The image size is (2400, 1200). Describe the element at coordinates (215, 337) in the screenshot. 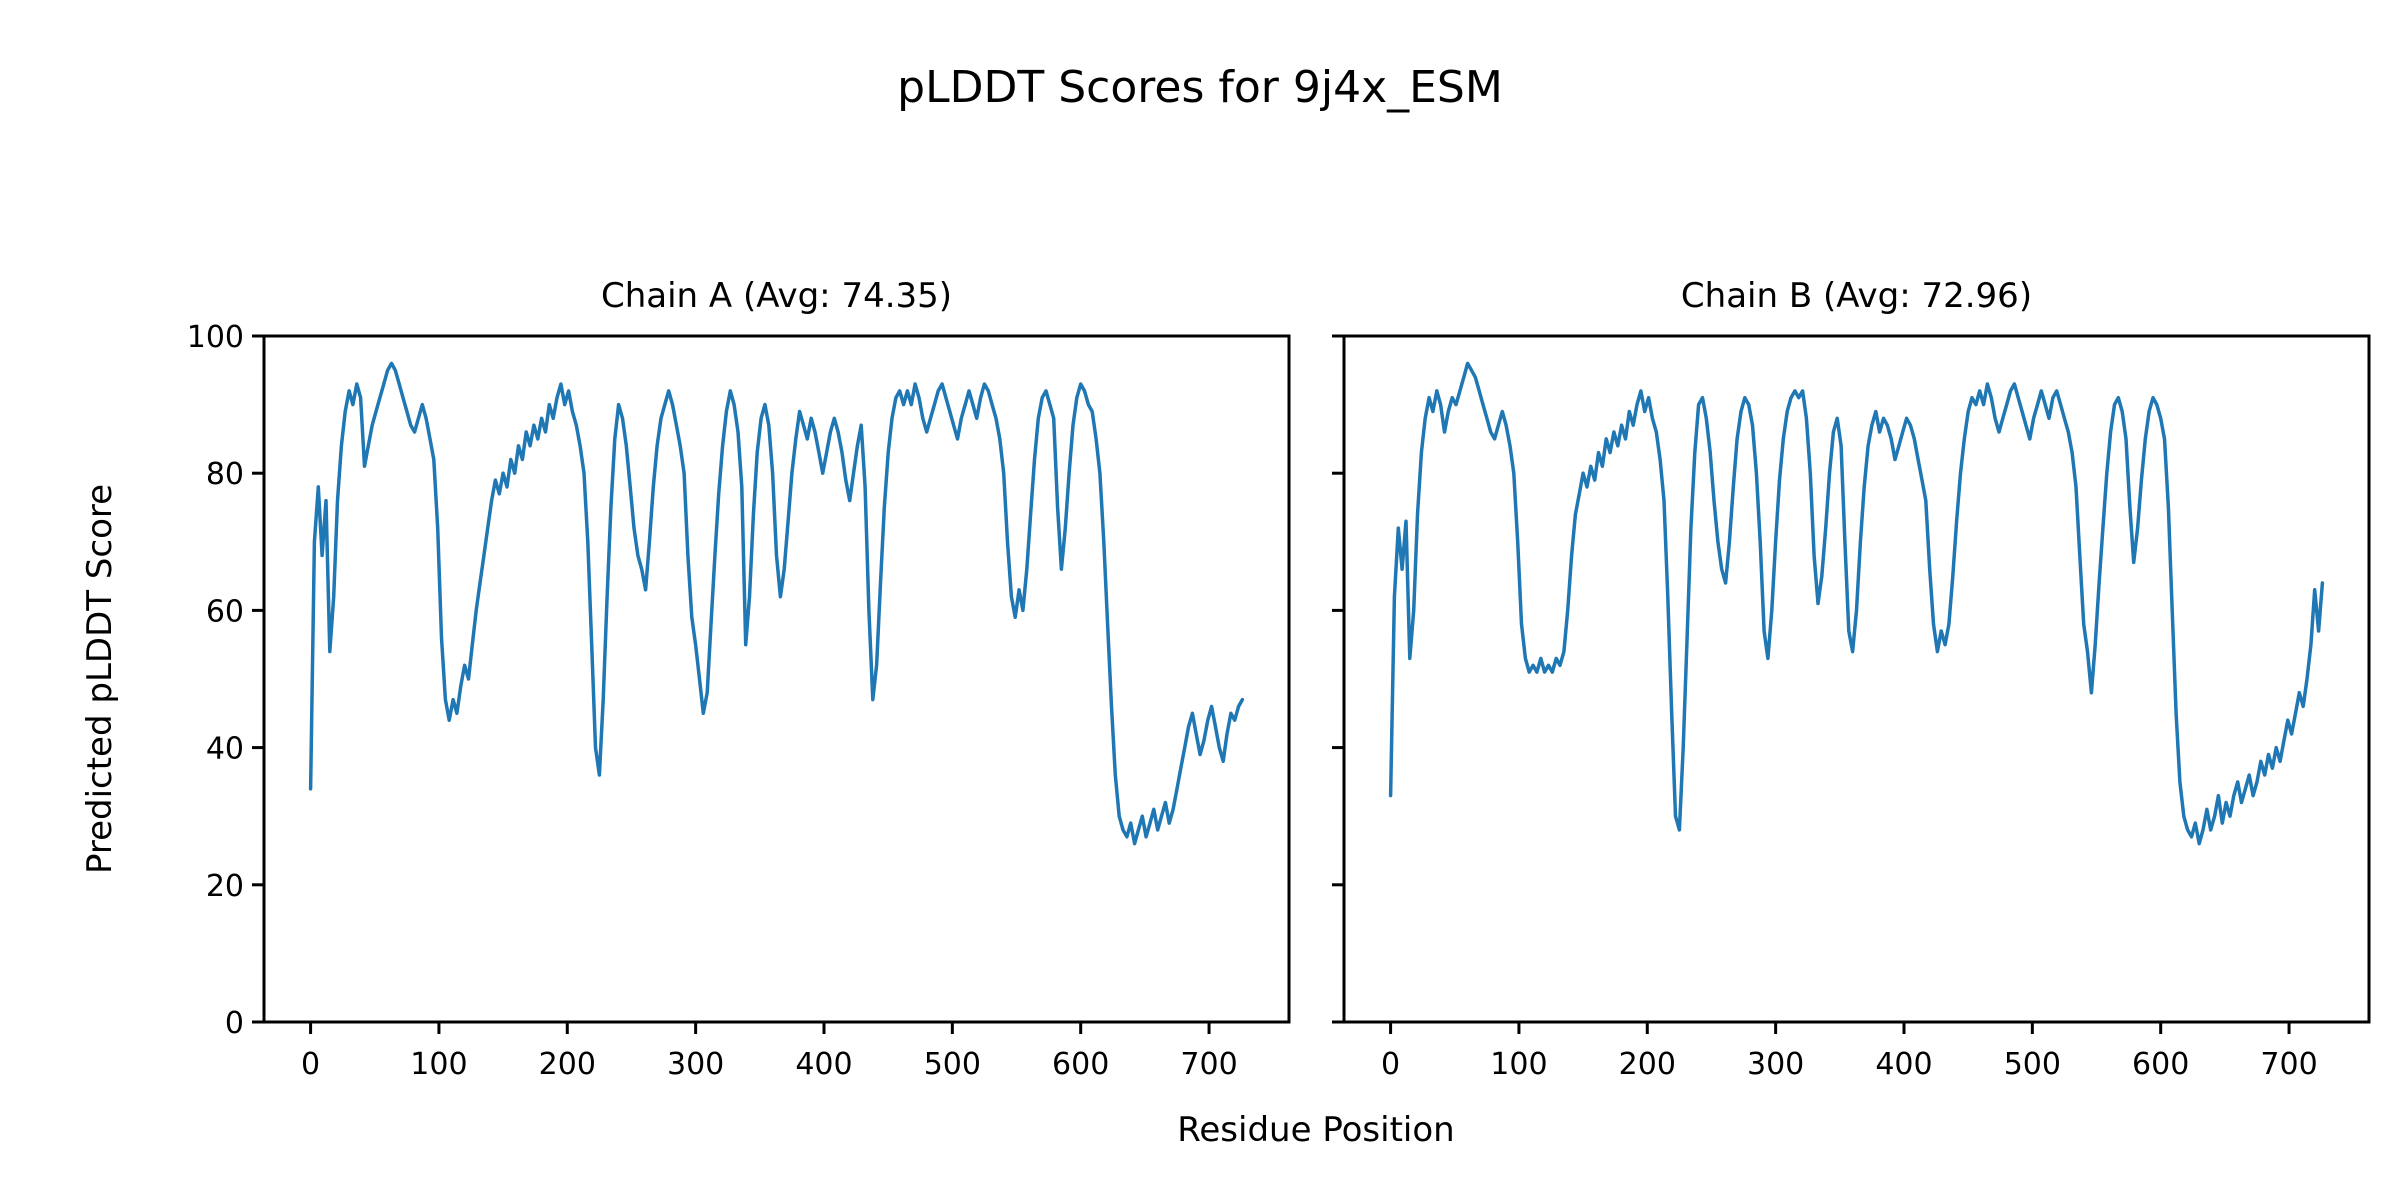

I see `y-tick-label: 100` at that location.